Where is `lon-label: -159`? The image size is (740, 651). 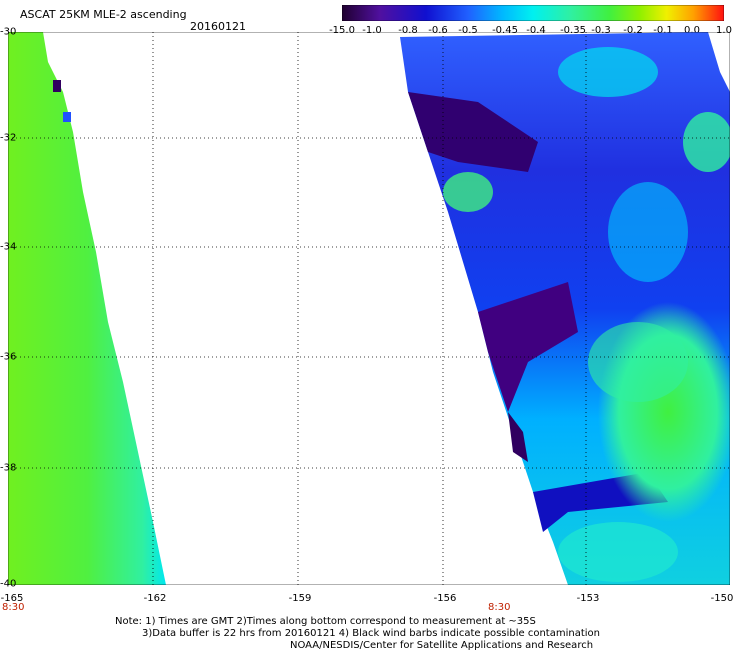 lon-label: -159 is located at coordinates (300, 598).